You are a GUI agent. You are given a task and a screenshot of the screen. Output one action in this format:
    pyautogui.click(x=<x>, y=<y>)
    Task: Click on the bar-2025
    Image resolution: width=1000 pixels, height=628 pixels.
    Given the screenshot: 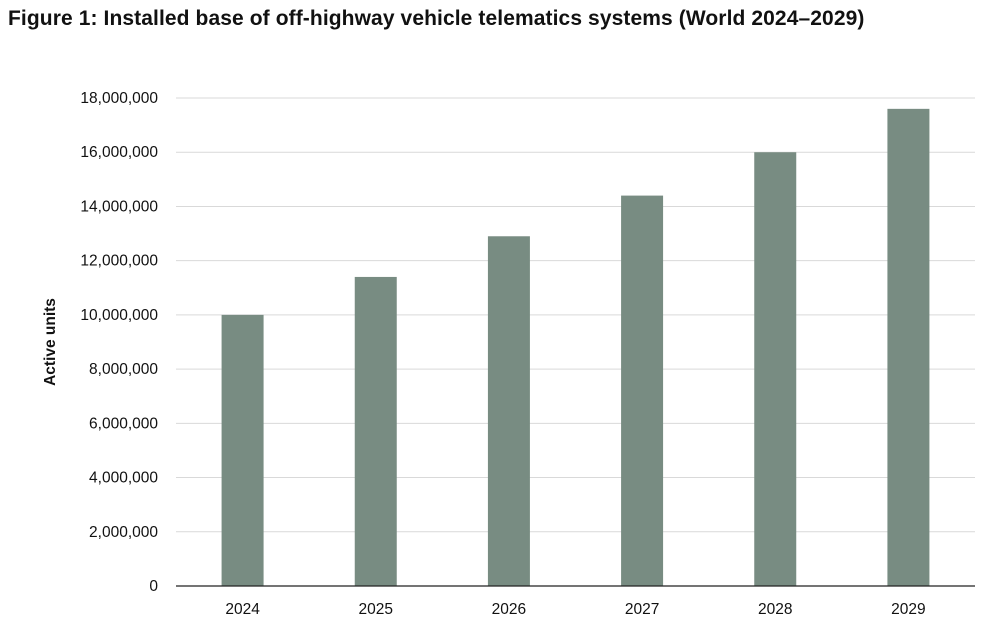 What is the action you would take?
    pyautogui.click(x=375, y=431)
    